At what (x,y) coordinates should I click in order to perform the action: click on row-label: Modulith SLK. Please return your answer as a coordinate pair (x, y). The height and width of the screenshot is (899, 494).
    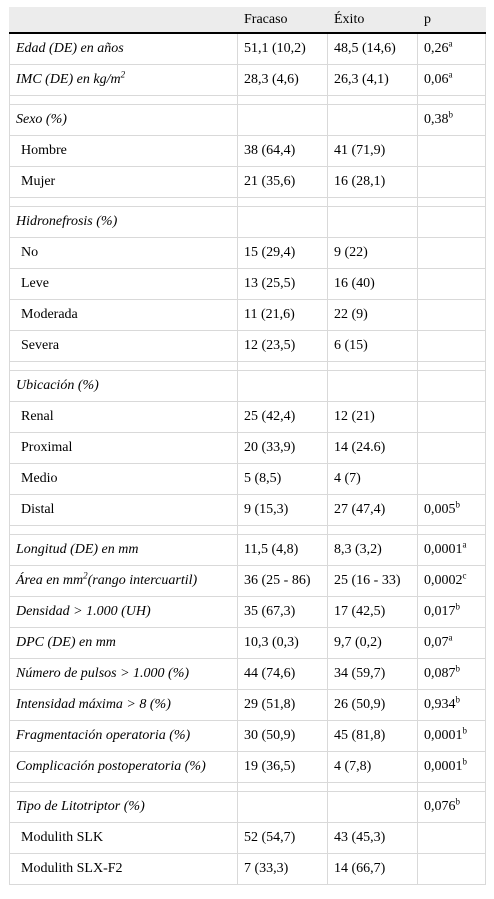
    Looking at the image, I should click on (123, 838).